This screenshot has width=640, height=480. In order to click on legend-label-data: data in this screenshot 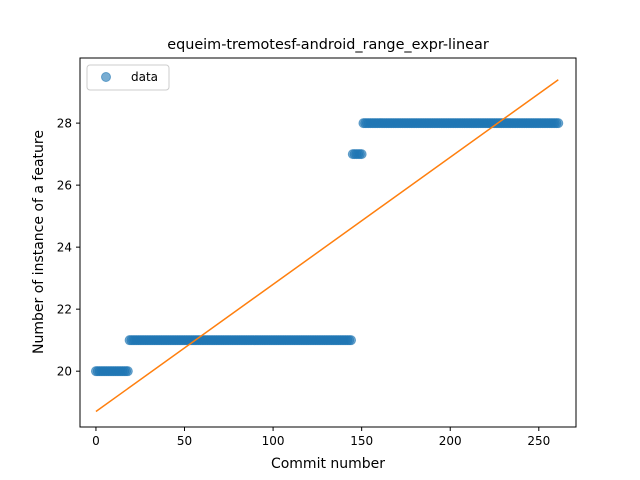, I will do `click(144, 77)`.